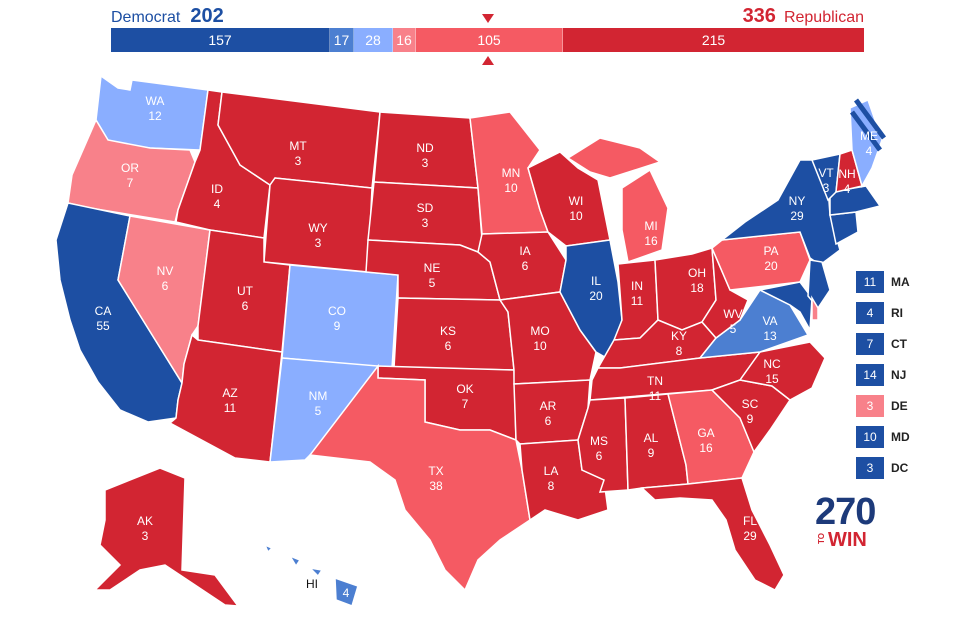  I want to click on bar-segment-likely-dem: 17, so click(342, 40).